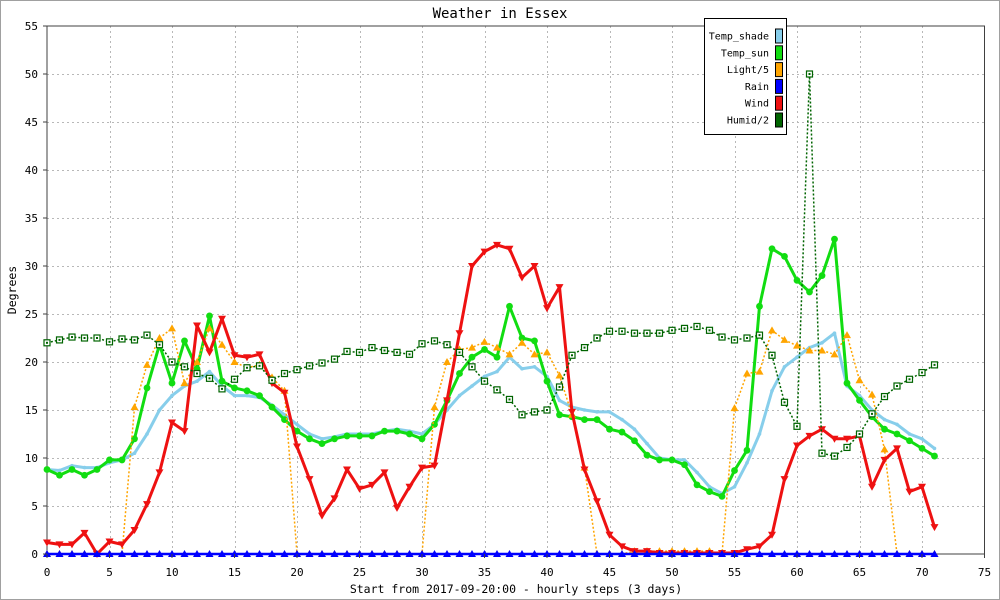 This screenshot has width=1000, height=600. Describe the element at coordinates (757, 104) in the screenshot. I see `legend-label: Wind` at that location.